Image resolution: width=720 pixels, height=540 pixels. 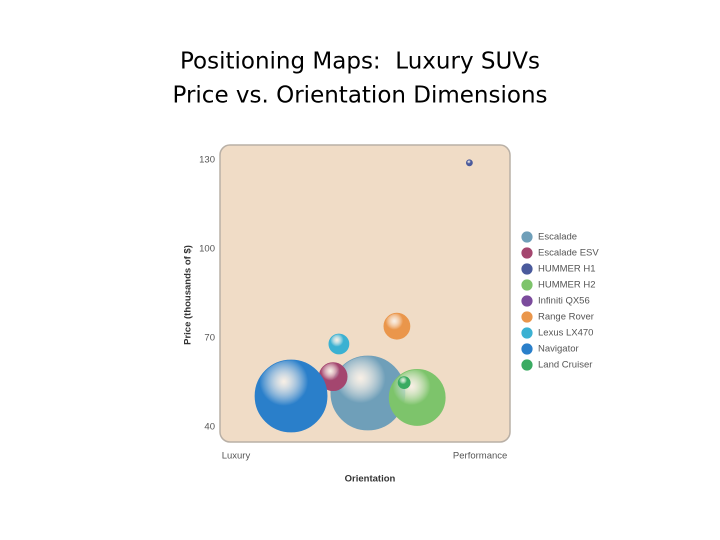 What do you see at coordinates (209, 338) in the screenshot?
I see `y-tick-label: 70` at bounding box center [209, 338].